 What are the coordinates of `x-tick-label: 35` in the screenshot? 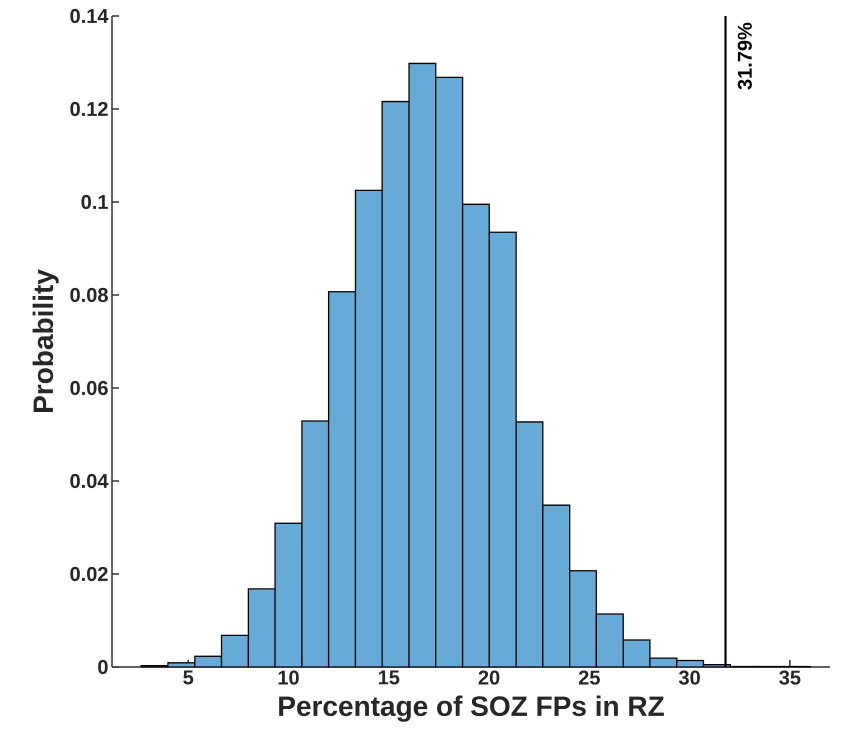 It's located at (789, 677).